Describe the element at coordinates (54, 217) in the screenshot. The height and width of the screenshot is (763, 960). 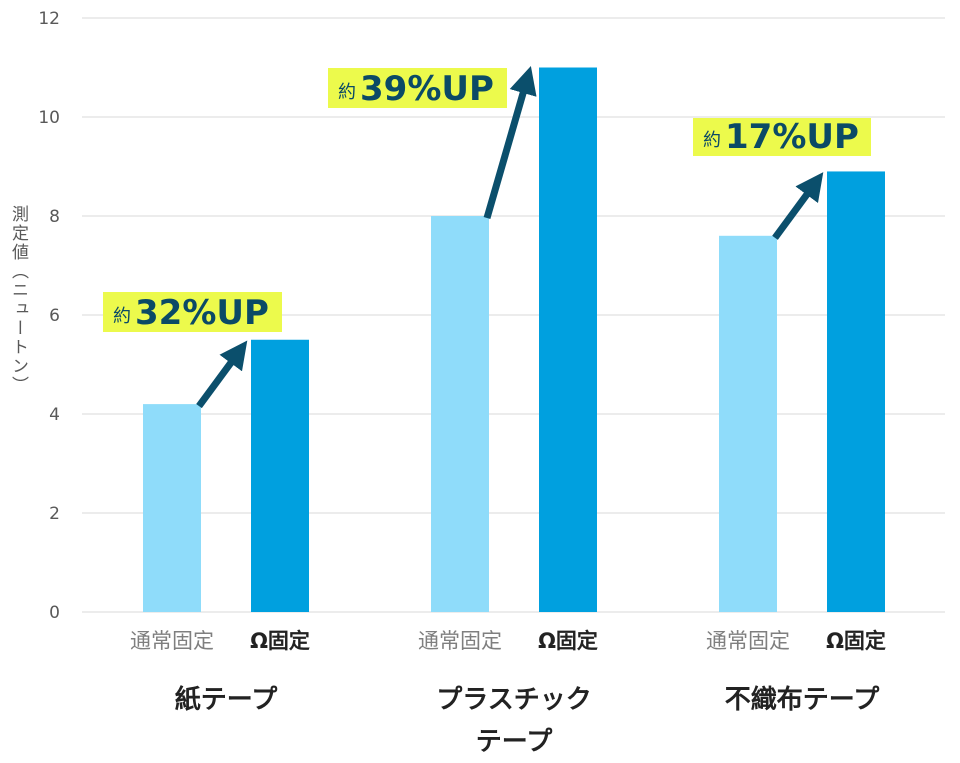
I see `y-tick-label: 8` at that location.